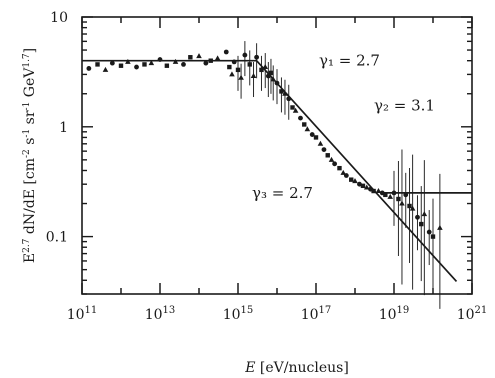 This screenshot has height=378, width=495. Describe the element at coordinates (316, 314) in the screenshot. I see `x-tick-label: 1017` at that location.